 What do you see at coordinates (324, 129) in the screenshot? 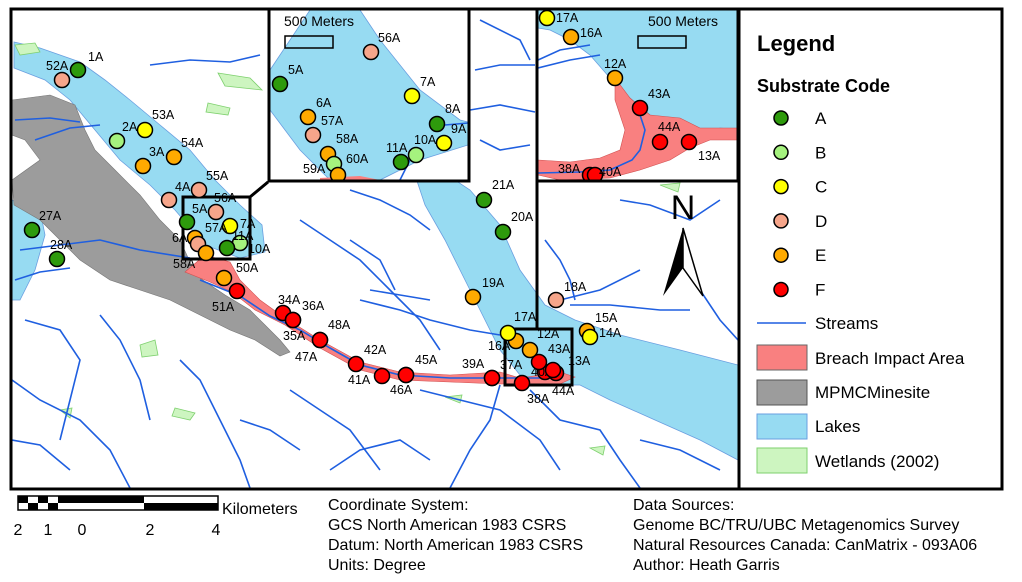
I see `inset1-site-57a: 57A` at bounding box center [324, 129].